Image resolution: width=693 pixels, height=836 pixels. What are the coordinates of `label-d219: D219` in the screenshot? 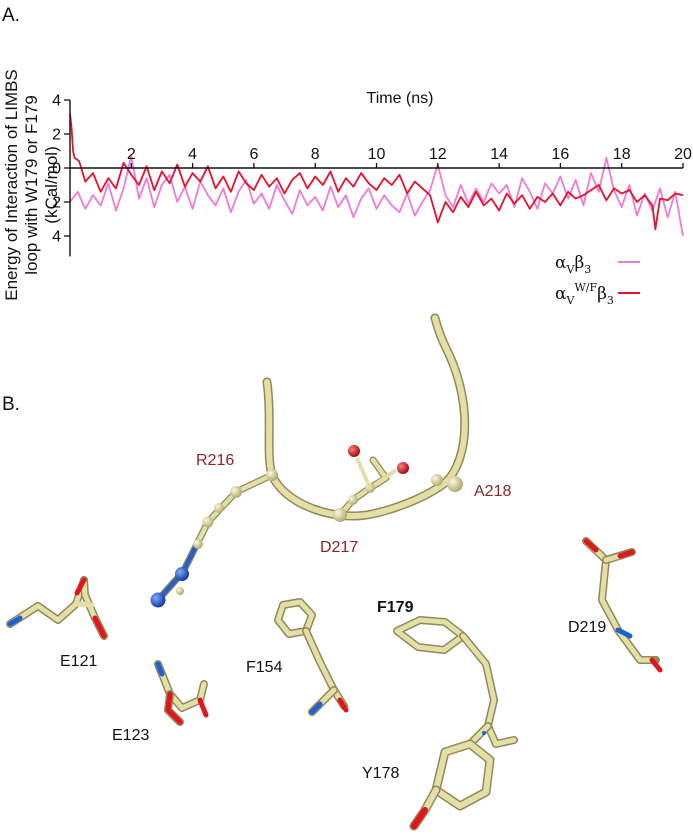 It's located at (587, 627).